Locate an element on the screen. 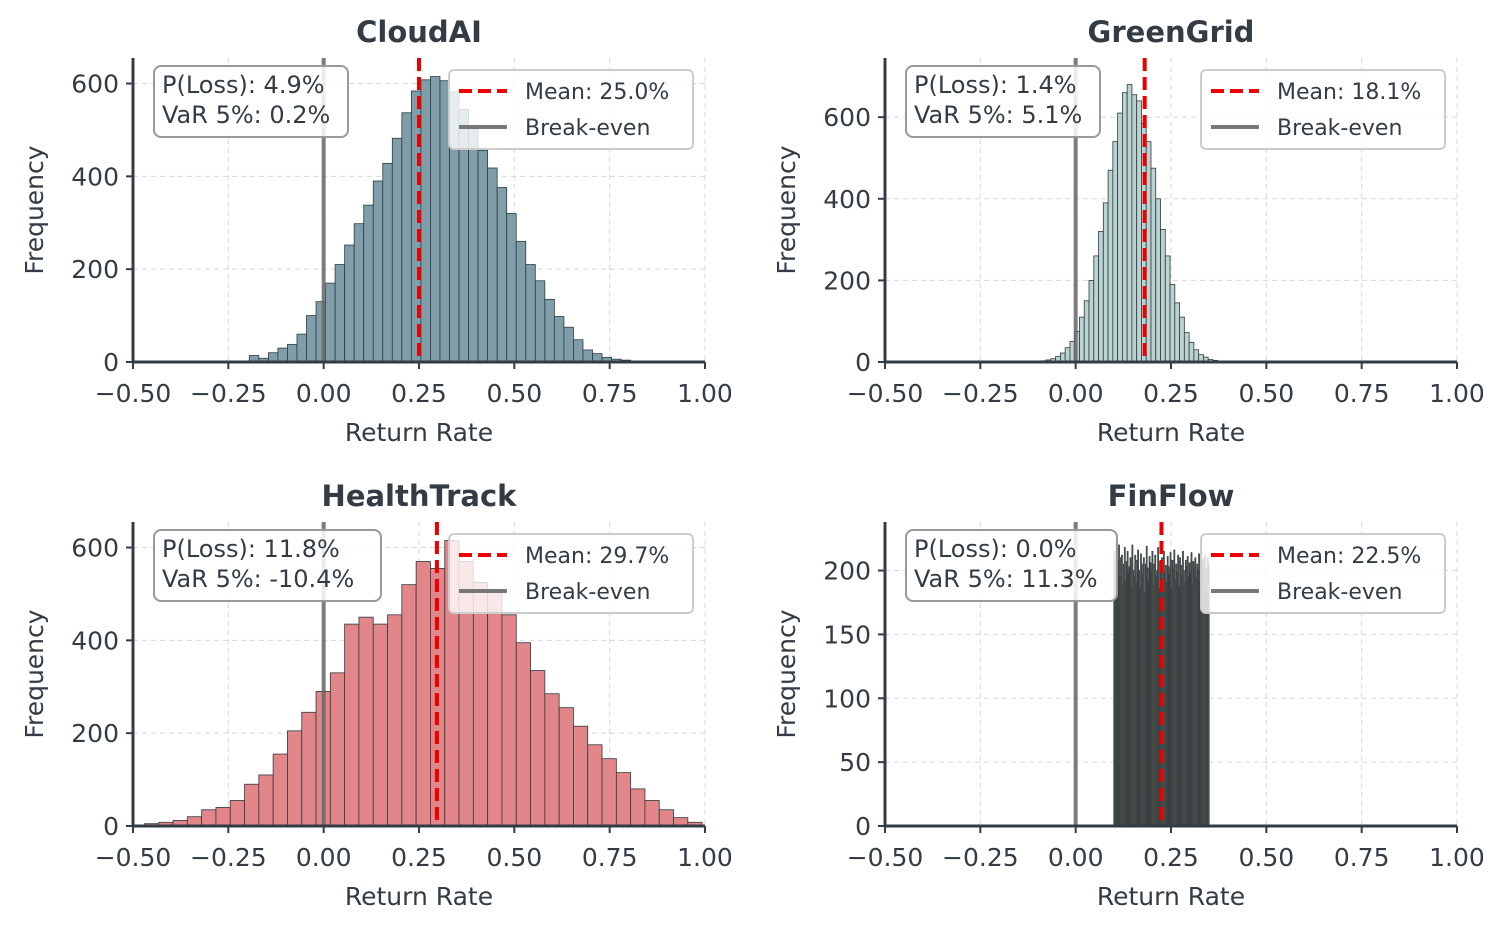 This screenshot has width=1508, height=931. legend-mean-label: Mean: 29.7% is located at coordinates (597, 556).